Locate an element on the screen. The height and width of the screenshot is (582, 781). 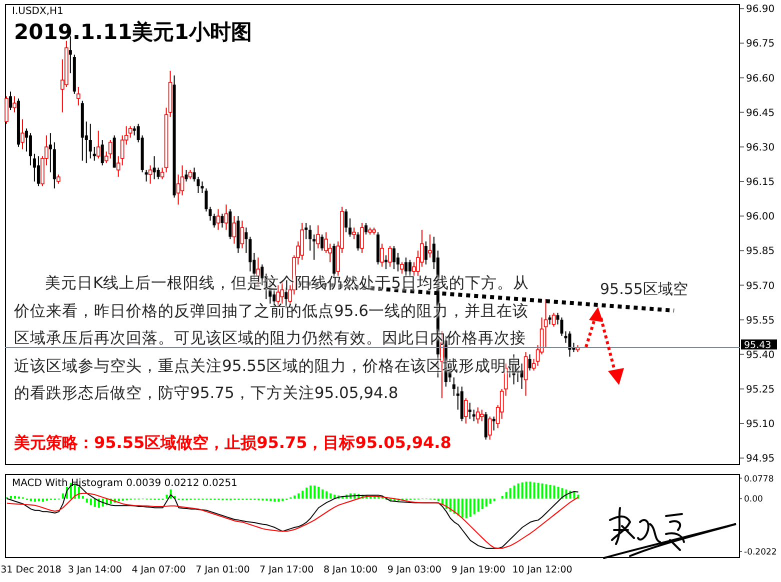
y-tick-label: 95.25 is located at coordinates (760, 390).